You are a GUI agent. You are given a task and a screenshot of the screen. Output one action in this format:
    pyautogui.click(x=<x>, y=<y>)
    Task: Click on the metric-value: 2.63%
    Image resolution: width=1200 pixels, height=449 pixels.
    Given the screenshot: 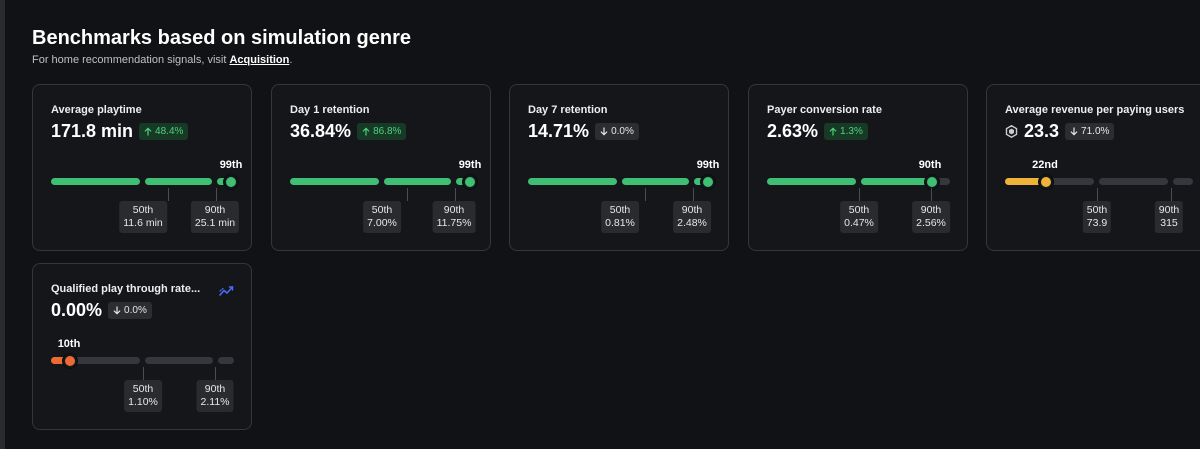 What is the action you would take?
    pyautogui.click(x=793, y=131)
    